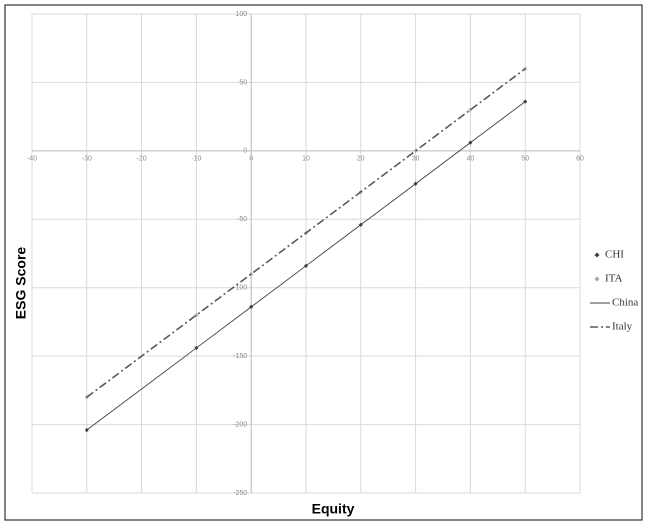 The height and width of the screenshot is (531, 648). What do you see at coordinates (333, 509) in the screenshot?
I see `x-axis-title: Equity` at bounding box center [333, 509].